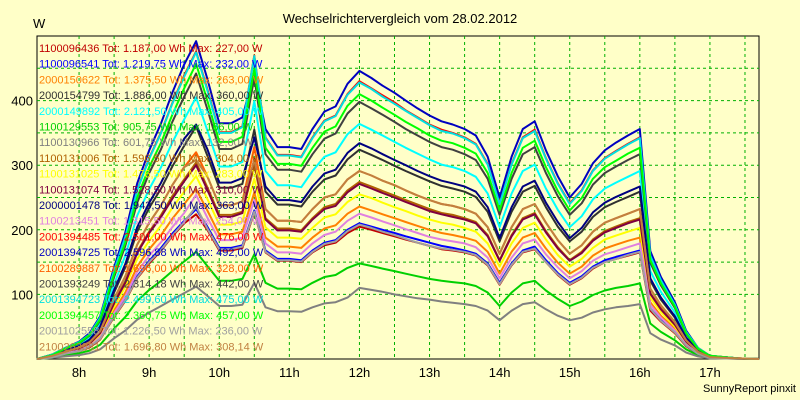 This screenshot has height=400, width=800. Describe the element at coordinates (289, 372) in the screenshot. I see `x-tick-label: 11h` at that location.